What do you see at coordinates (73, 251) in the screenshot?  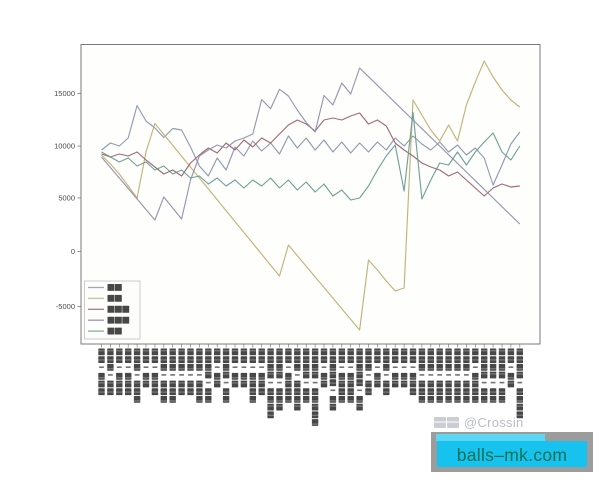 I see `svg-text: 0` at bounding box center [73, 251].